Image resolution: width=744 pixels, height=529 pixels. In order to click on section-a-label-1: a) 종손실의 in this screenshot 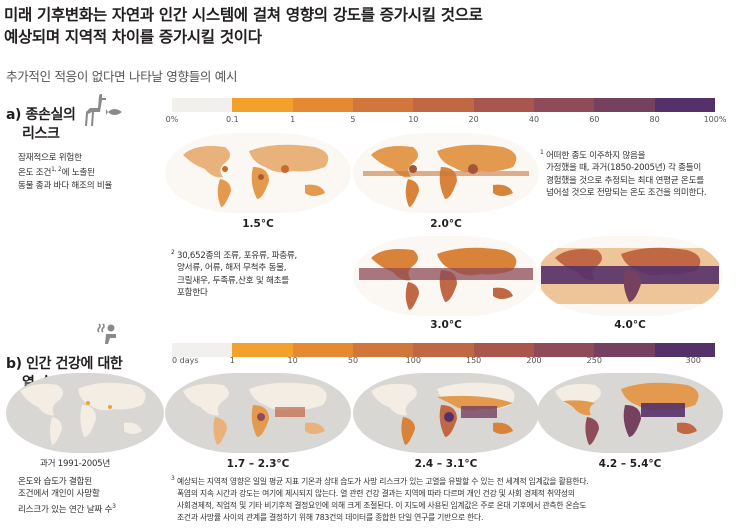, I will do `click(41, 115)`.